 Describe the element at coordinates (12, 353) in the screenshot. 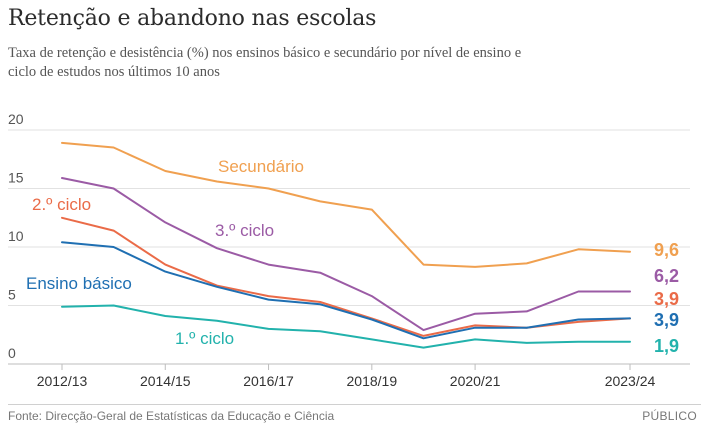

I see `y-tick-label: 0` at that location.